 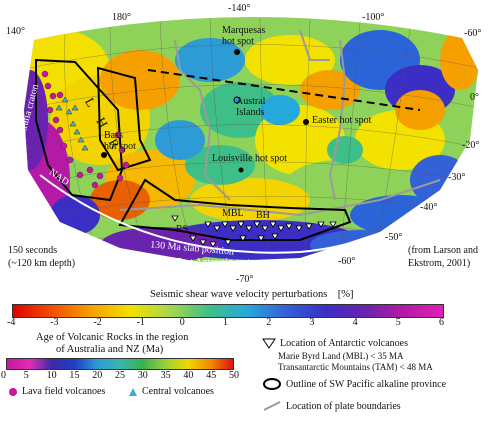 What do you see at coordinates (182, 322) in the screenshot?
I see `velocity-tick: 0` at bounding box center [182, 322].